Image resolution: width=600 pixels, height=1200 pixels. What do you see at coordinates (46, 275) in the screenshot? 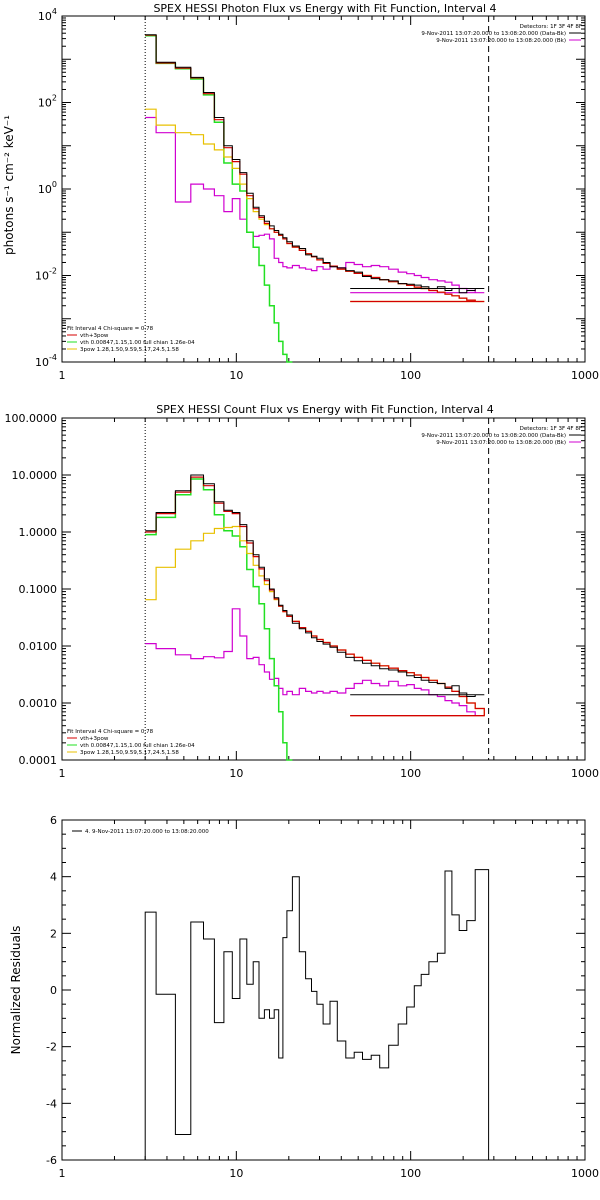
I see `y-tick-label: 10⁻²` at bounding box center [46, 275].